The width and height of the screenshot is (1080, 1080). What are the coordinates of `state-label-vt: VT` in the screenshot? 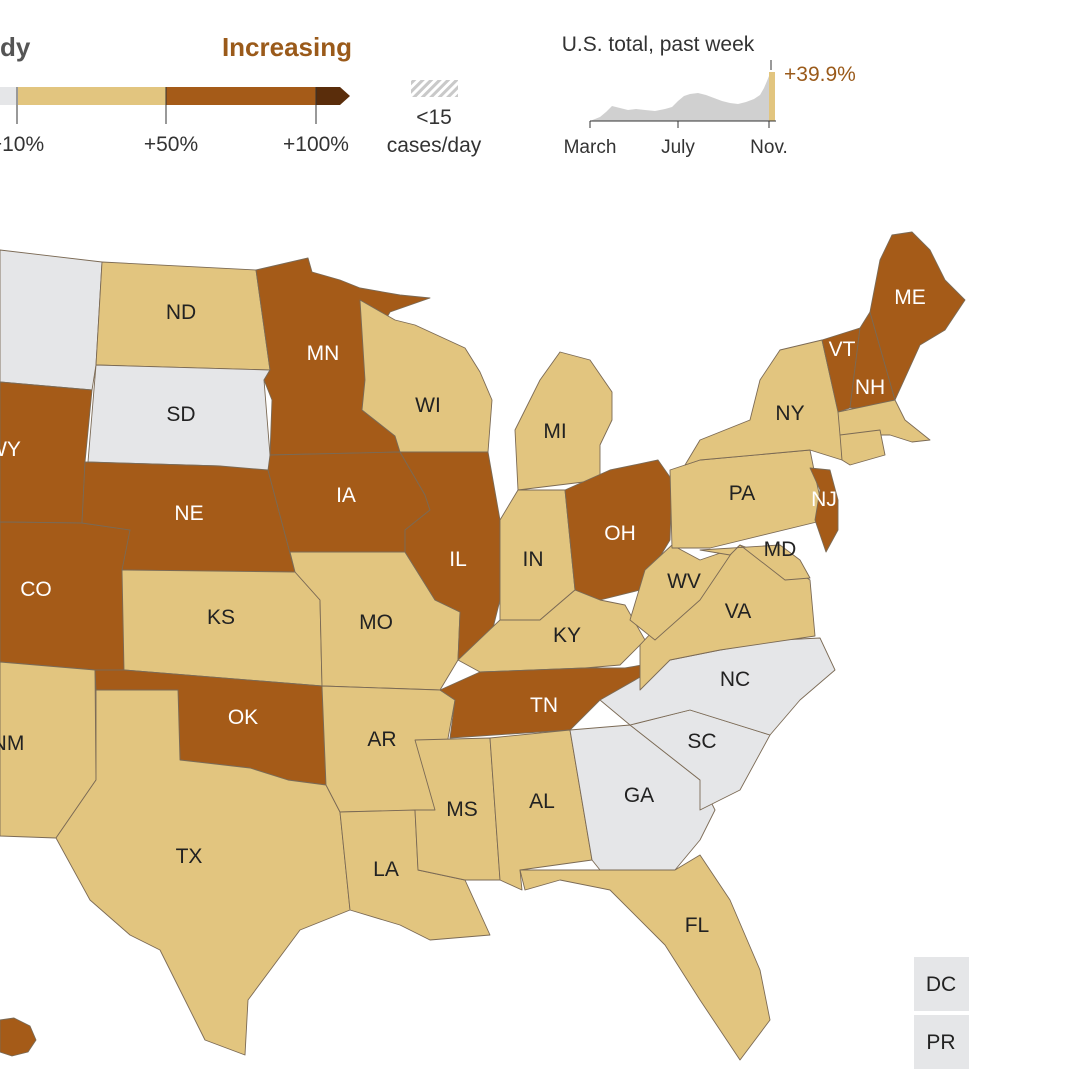 It's located at (842, 349).